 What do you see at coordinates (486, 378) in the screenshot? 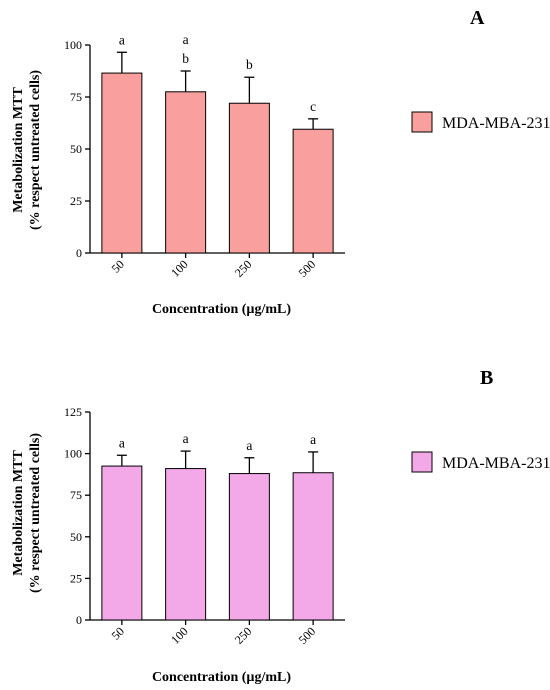
I see `panel-label: B` at bounding box center [486, 378].